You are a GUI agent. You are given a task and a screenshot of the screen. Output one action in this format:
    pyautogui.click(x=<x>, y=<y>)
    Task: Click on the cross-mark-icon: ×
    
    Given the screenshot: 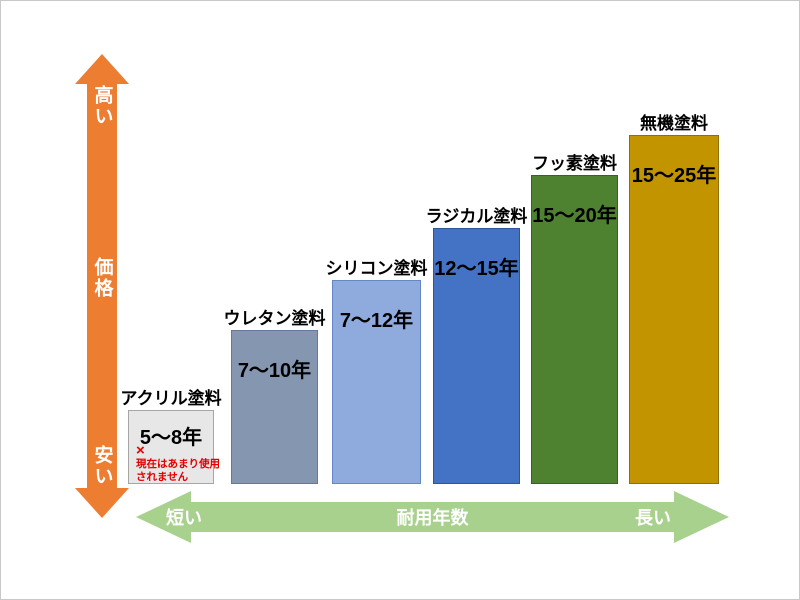 What is the action you would take?
    pyautogui.click(x=140, y=450)
    